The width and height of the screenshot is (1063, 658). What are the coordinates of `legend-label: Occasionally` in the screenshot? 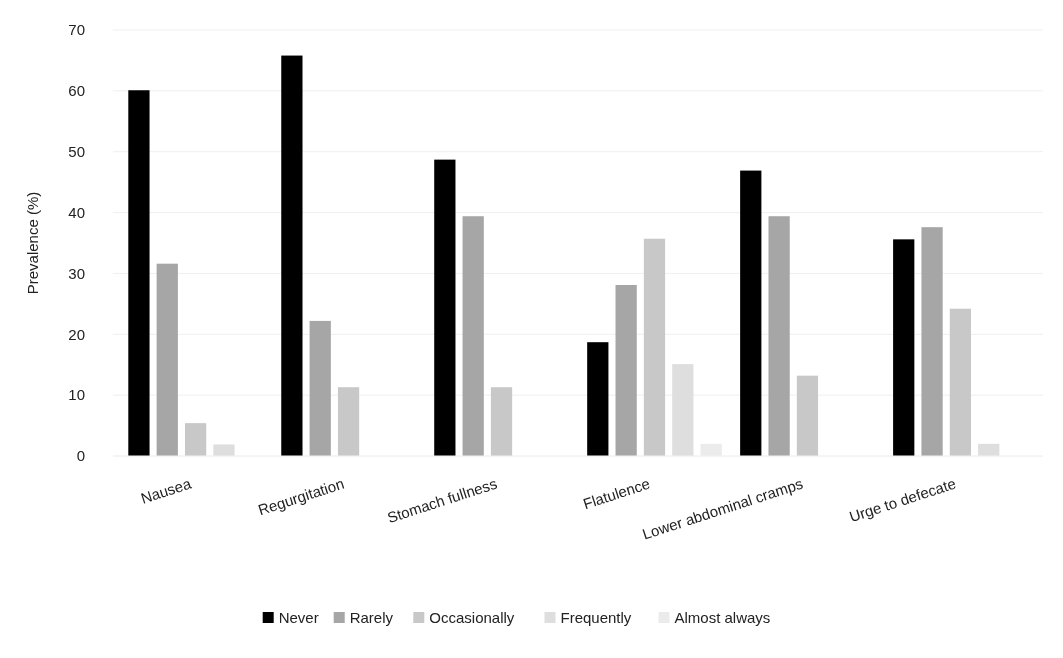 It's located at (472, 618).